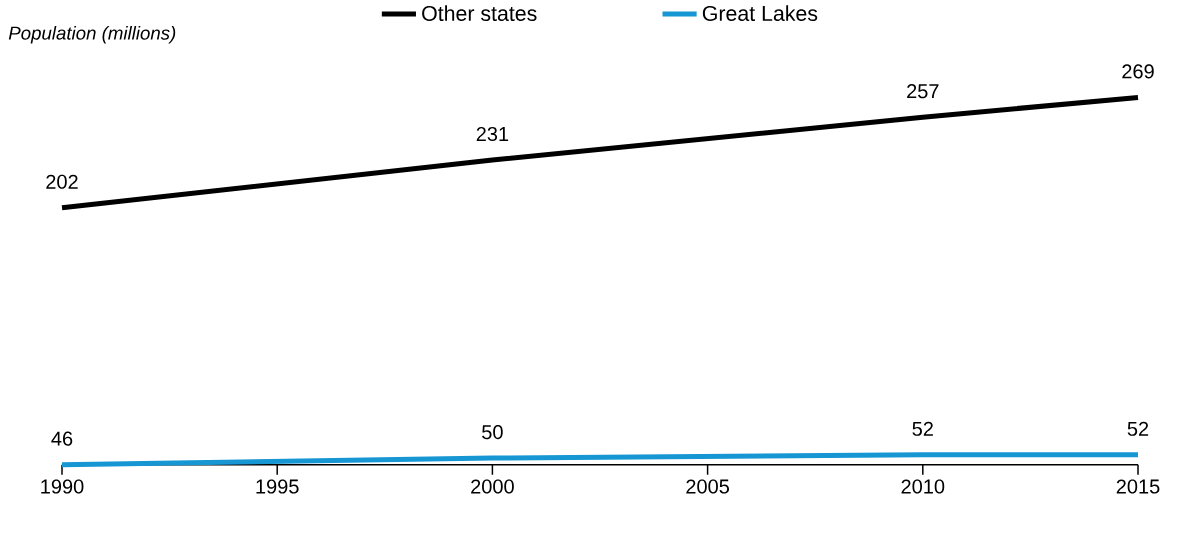 This screenshot has height=539, width=1186. Describe the element at coordinates (62, 181) in the screenshot. I see `data-label: 202` at that location.